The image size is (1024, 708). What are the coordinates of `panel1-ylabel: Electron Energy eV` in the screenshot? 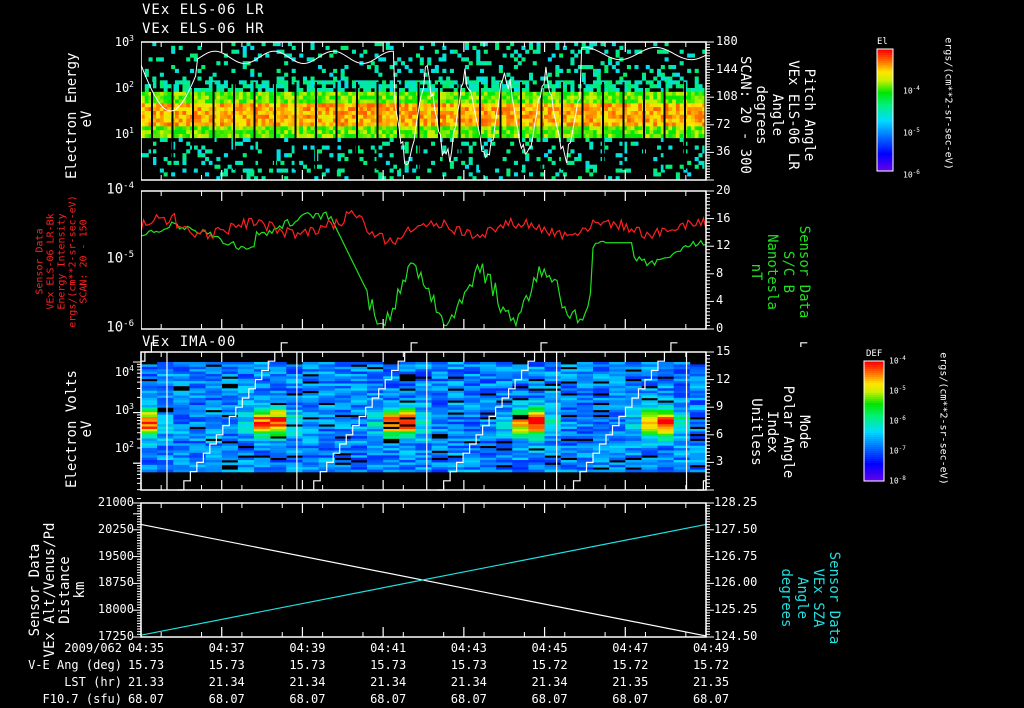 It's located at (79, 115).